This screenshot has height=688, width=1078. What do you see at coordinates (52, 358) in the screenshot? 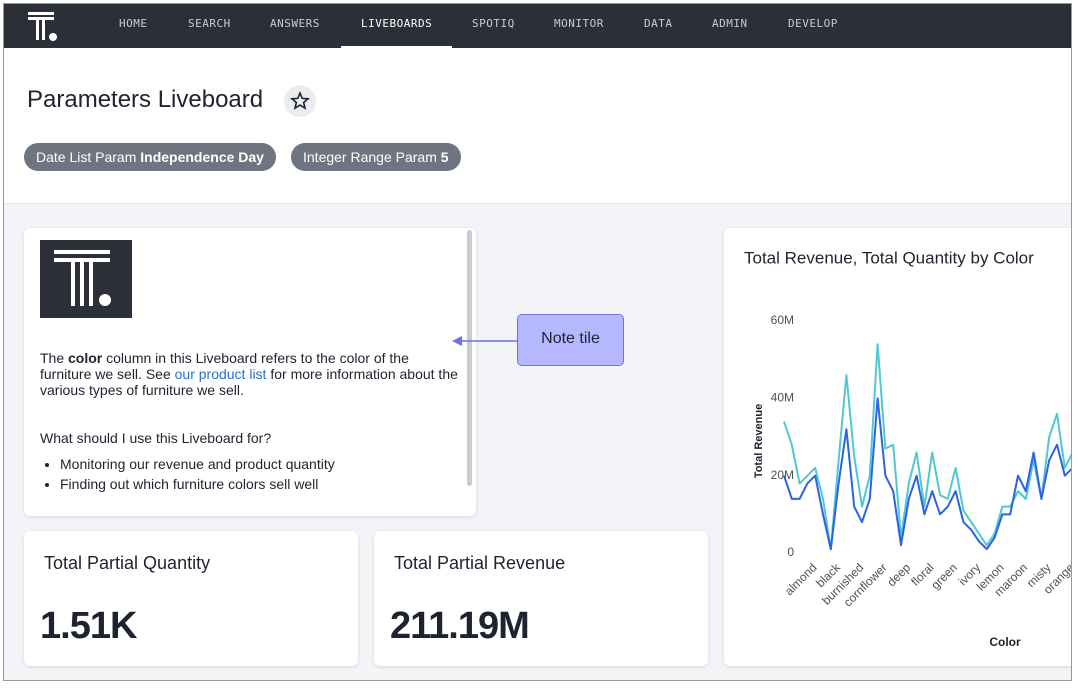
I see `text: The` at bounding box center [52, 358].